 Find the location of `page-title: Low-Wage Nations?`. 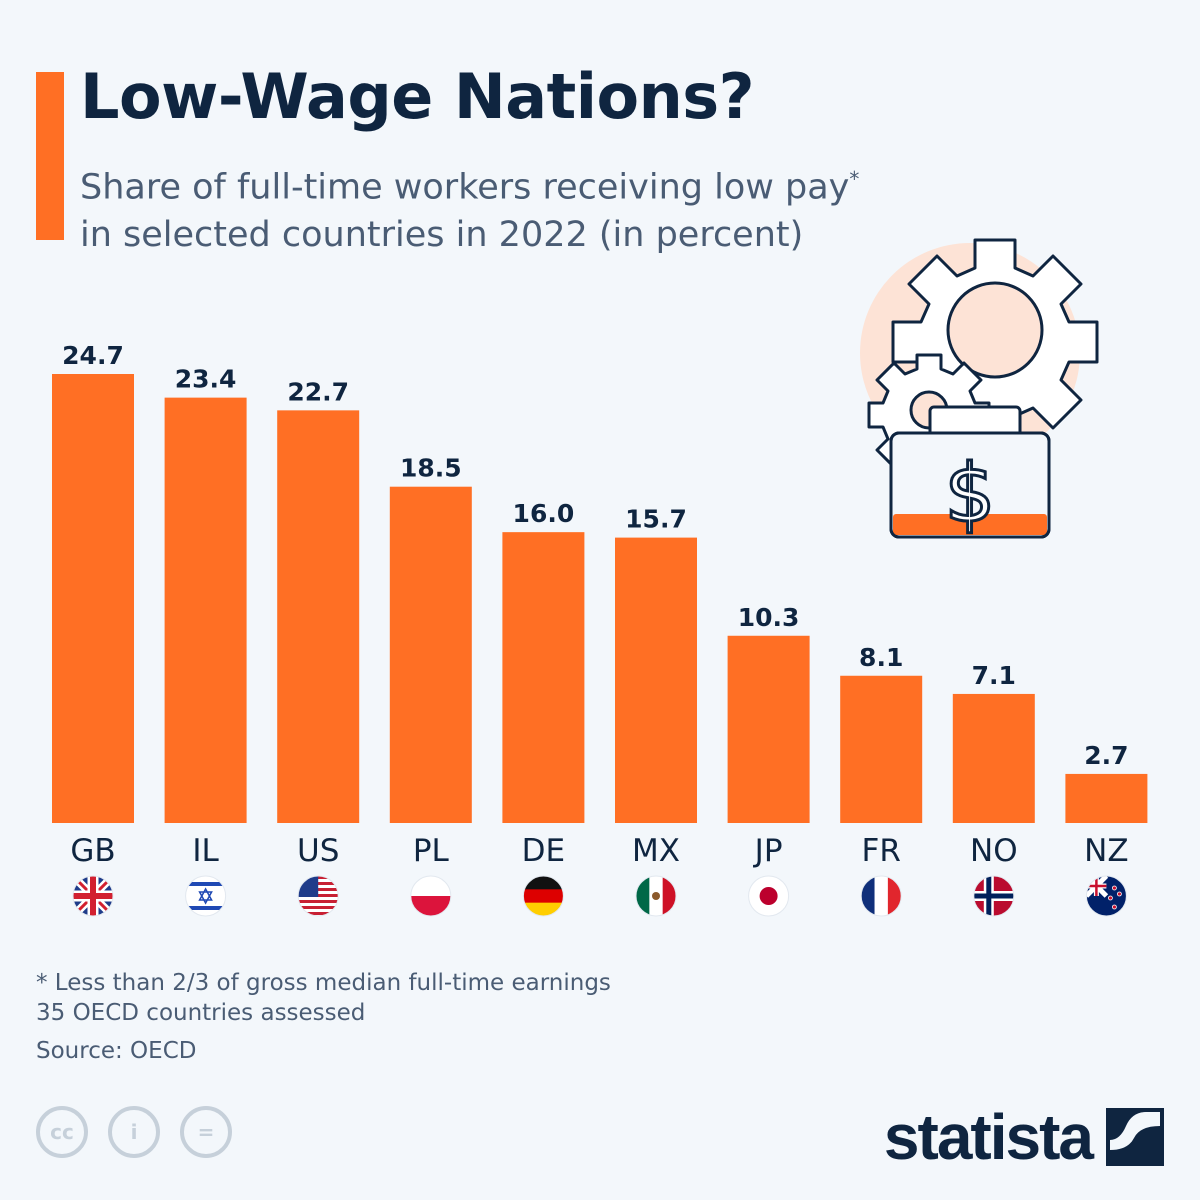

page-title: Low-Wage Nations? is located at coordinates (417, 96).